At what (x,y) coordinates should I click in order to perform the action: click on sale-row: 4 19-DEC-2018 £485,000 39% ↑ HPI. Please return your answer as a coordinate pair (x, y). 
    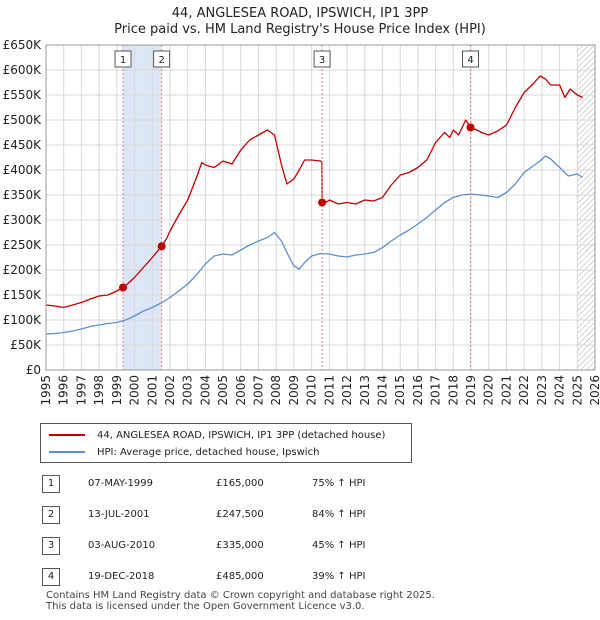
    Looking at the image, I should click on (302, 580).